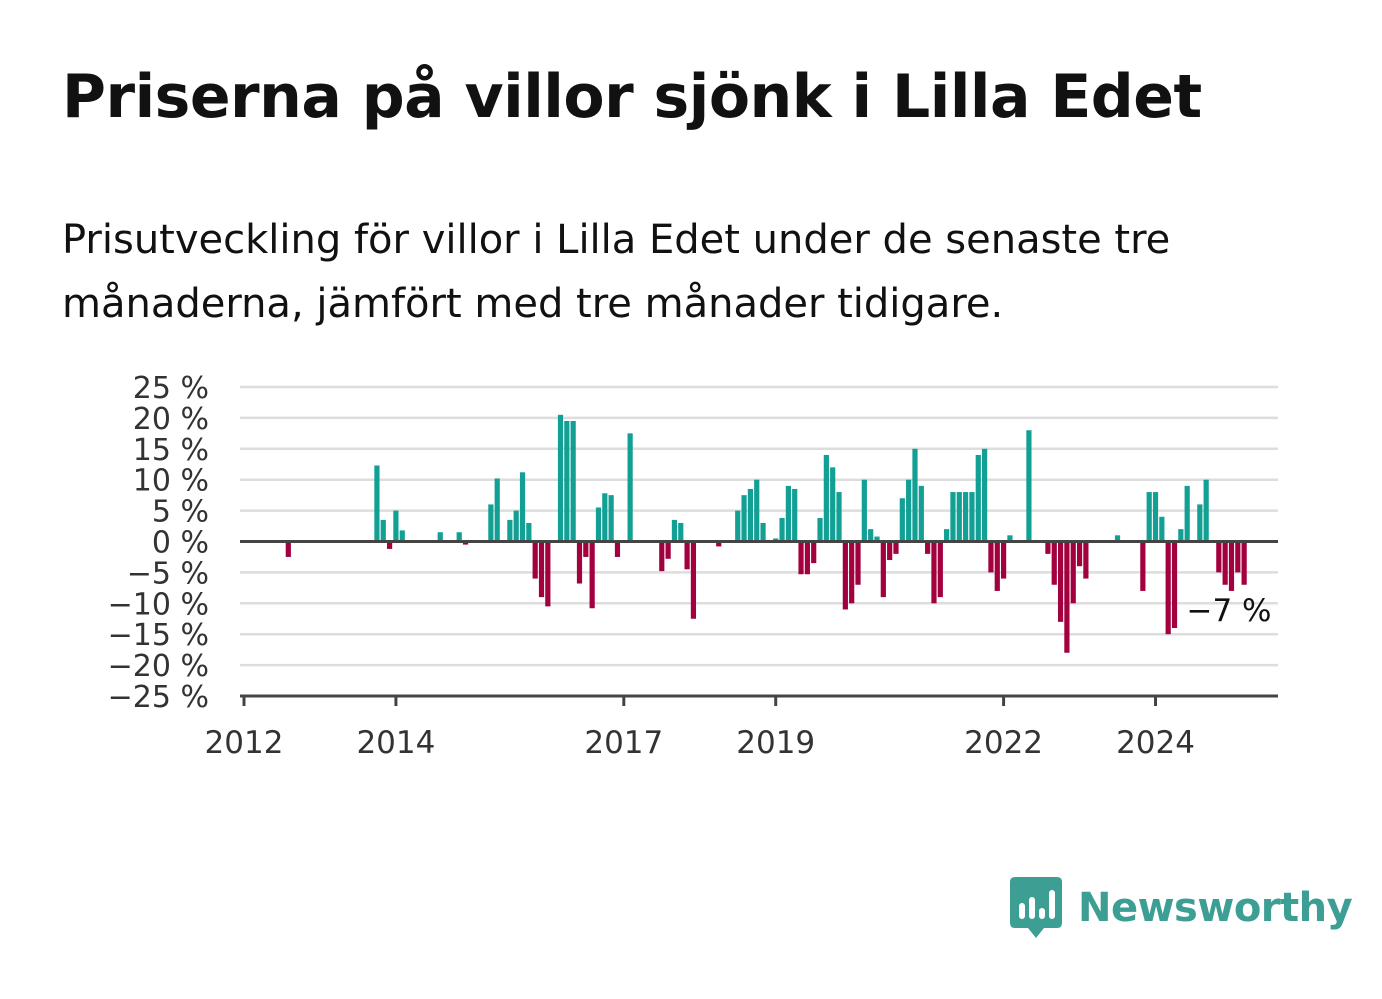 The width and height of the screenshot is (1382, 999). Describe the element at coordinates (158, 635) in the screenshot. I see `y-tick-label: −15 %` at that location.